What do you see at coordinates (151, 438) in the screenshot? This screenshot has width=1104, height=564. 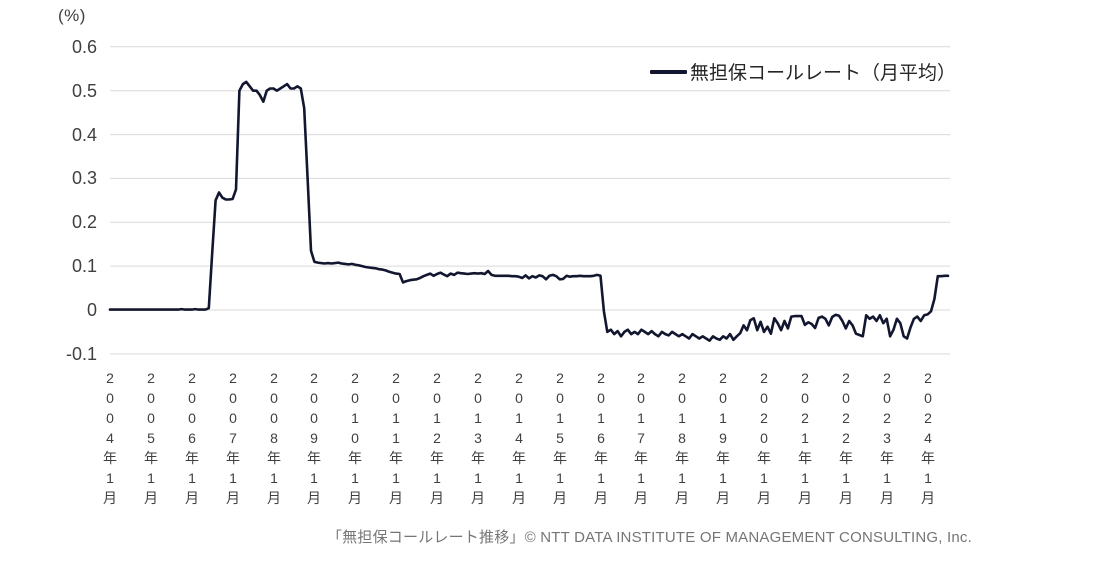 I see `x-axis-tick-label: 2 0 0 5 年 1 月` at bounding box center [151, 438].